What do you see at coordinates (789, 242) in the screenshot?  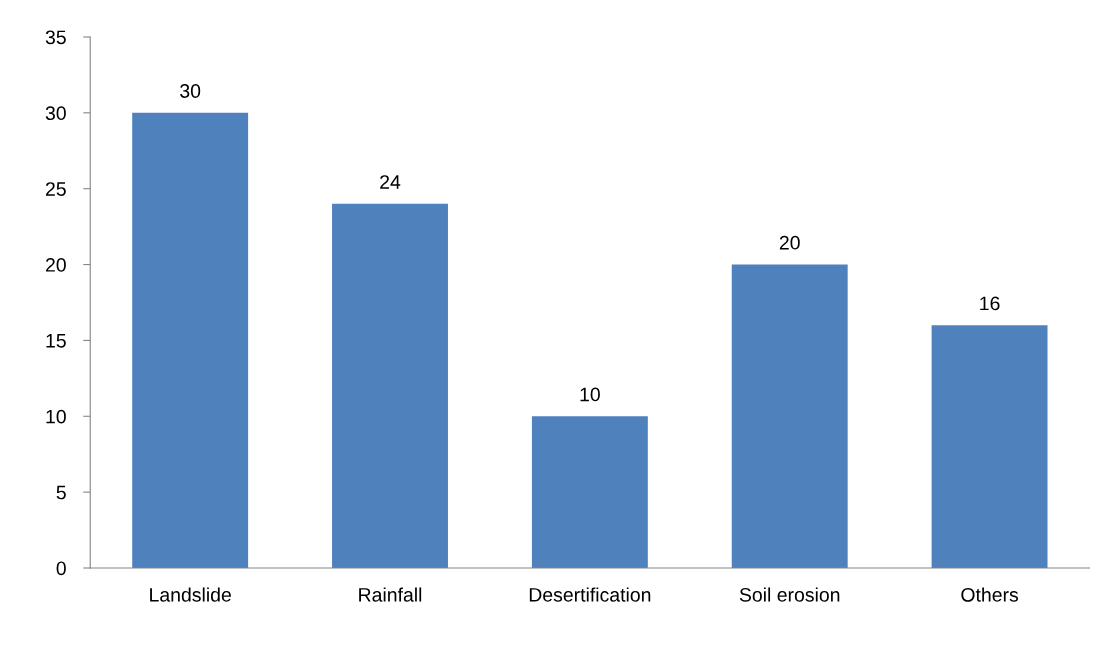 I see `data-label: 20` at bounding box center [789, 242].